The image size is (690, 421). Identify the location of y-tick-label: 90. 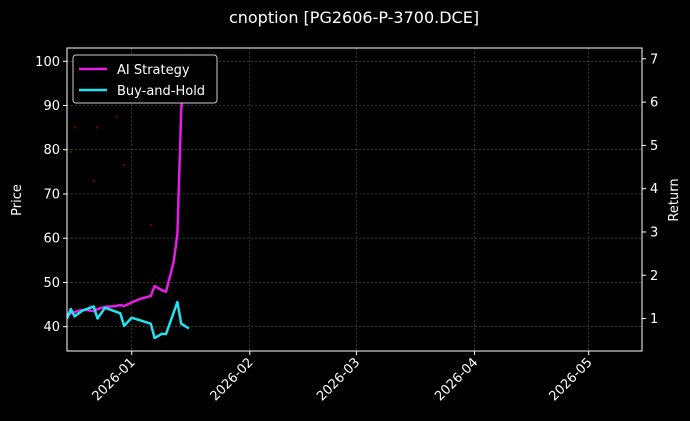
(51, 106).